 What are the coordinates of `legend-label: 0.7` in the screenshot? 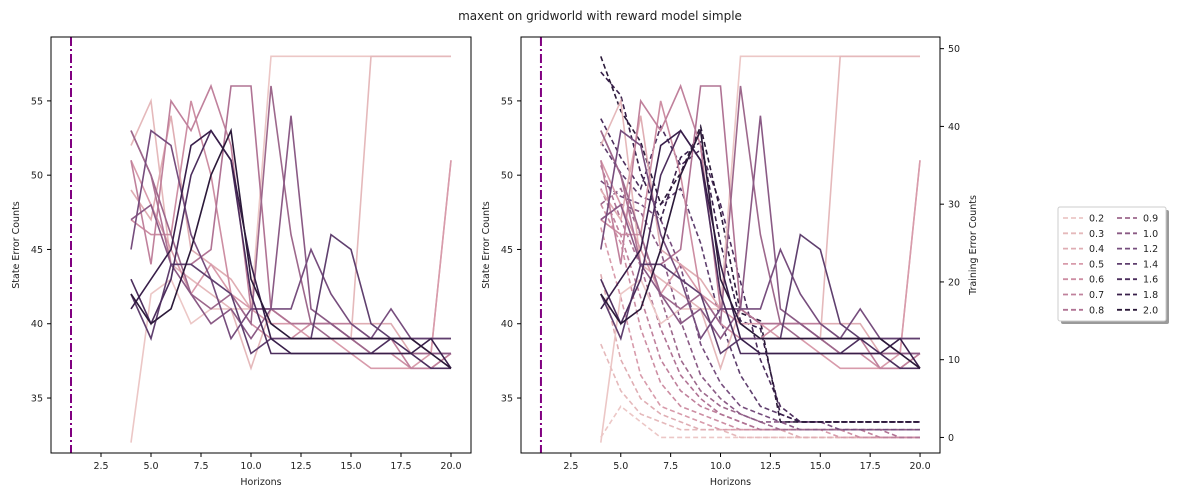 It's located at (1096, 295).